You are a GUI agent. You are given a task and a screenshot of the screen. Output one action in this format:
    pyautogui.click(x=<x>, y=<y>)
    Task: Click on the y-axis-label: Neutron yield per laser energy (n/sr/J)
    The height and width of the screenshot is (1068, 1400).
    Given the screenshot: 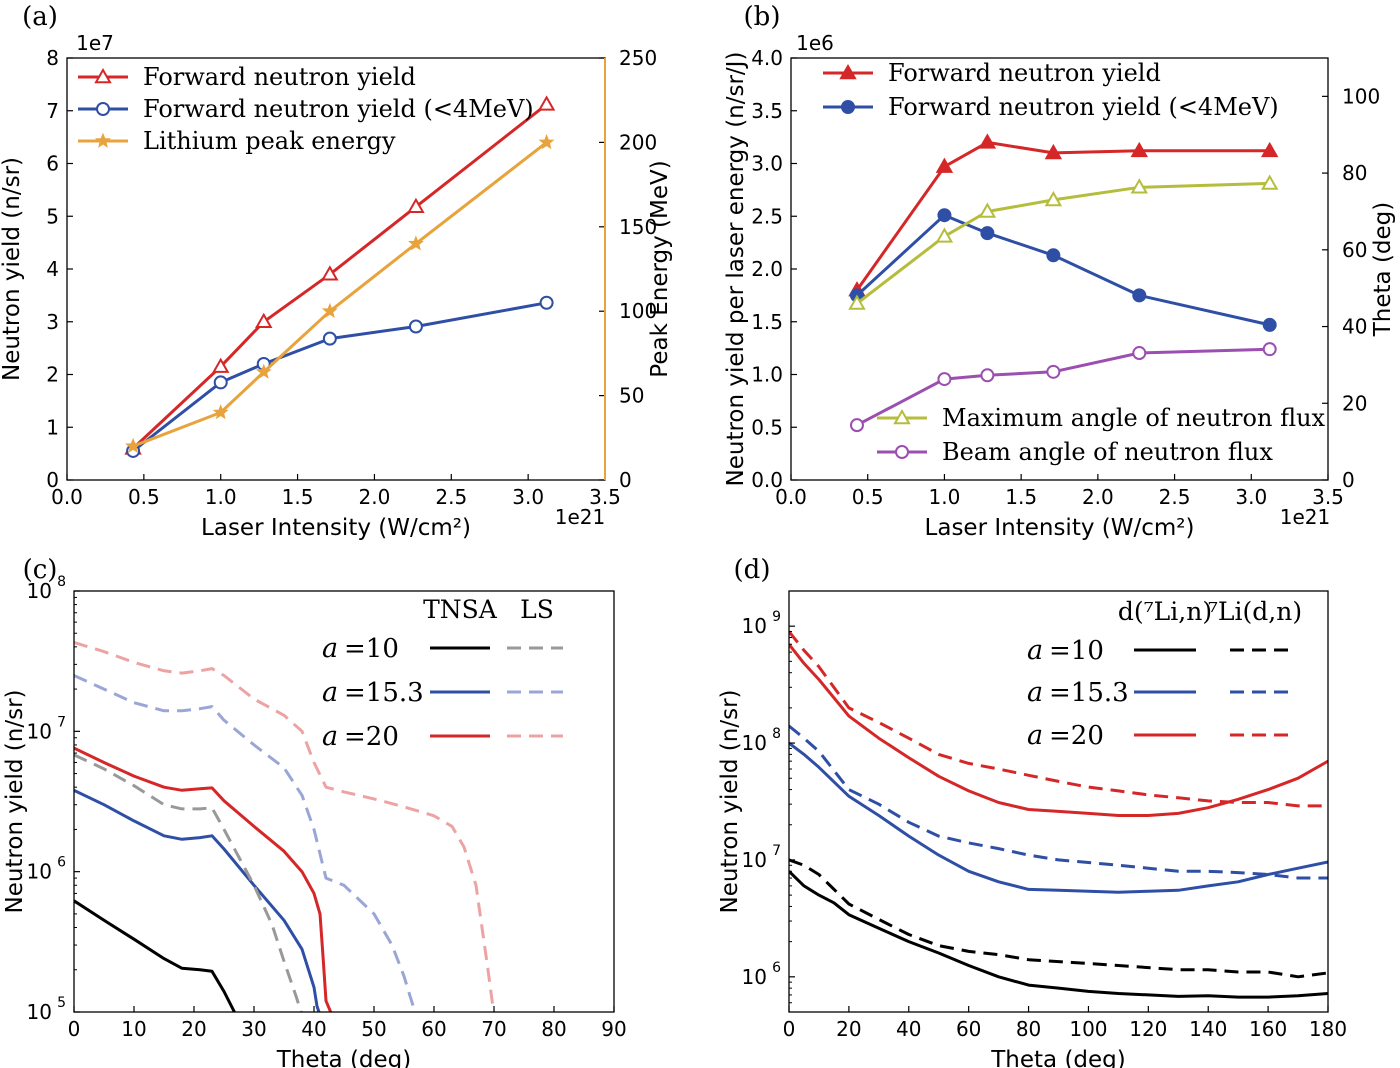 What is the action you would take?
    pyautogui.click(x=736, y=269)
    